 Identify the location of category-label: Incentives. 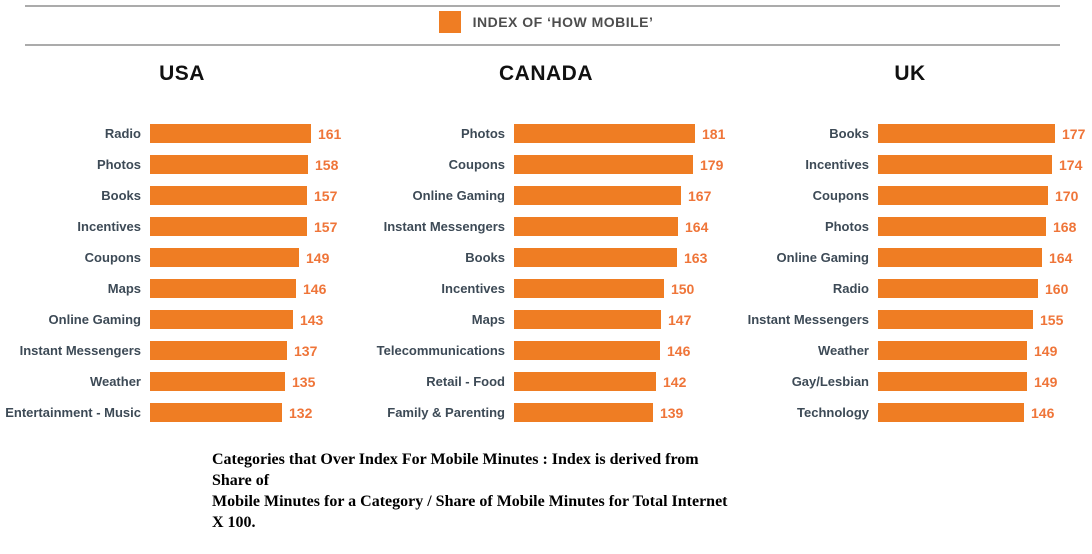
(473, 288).